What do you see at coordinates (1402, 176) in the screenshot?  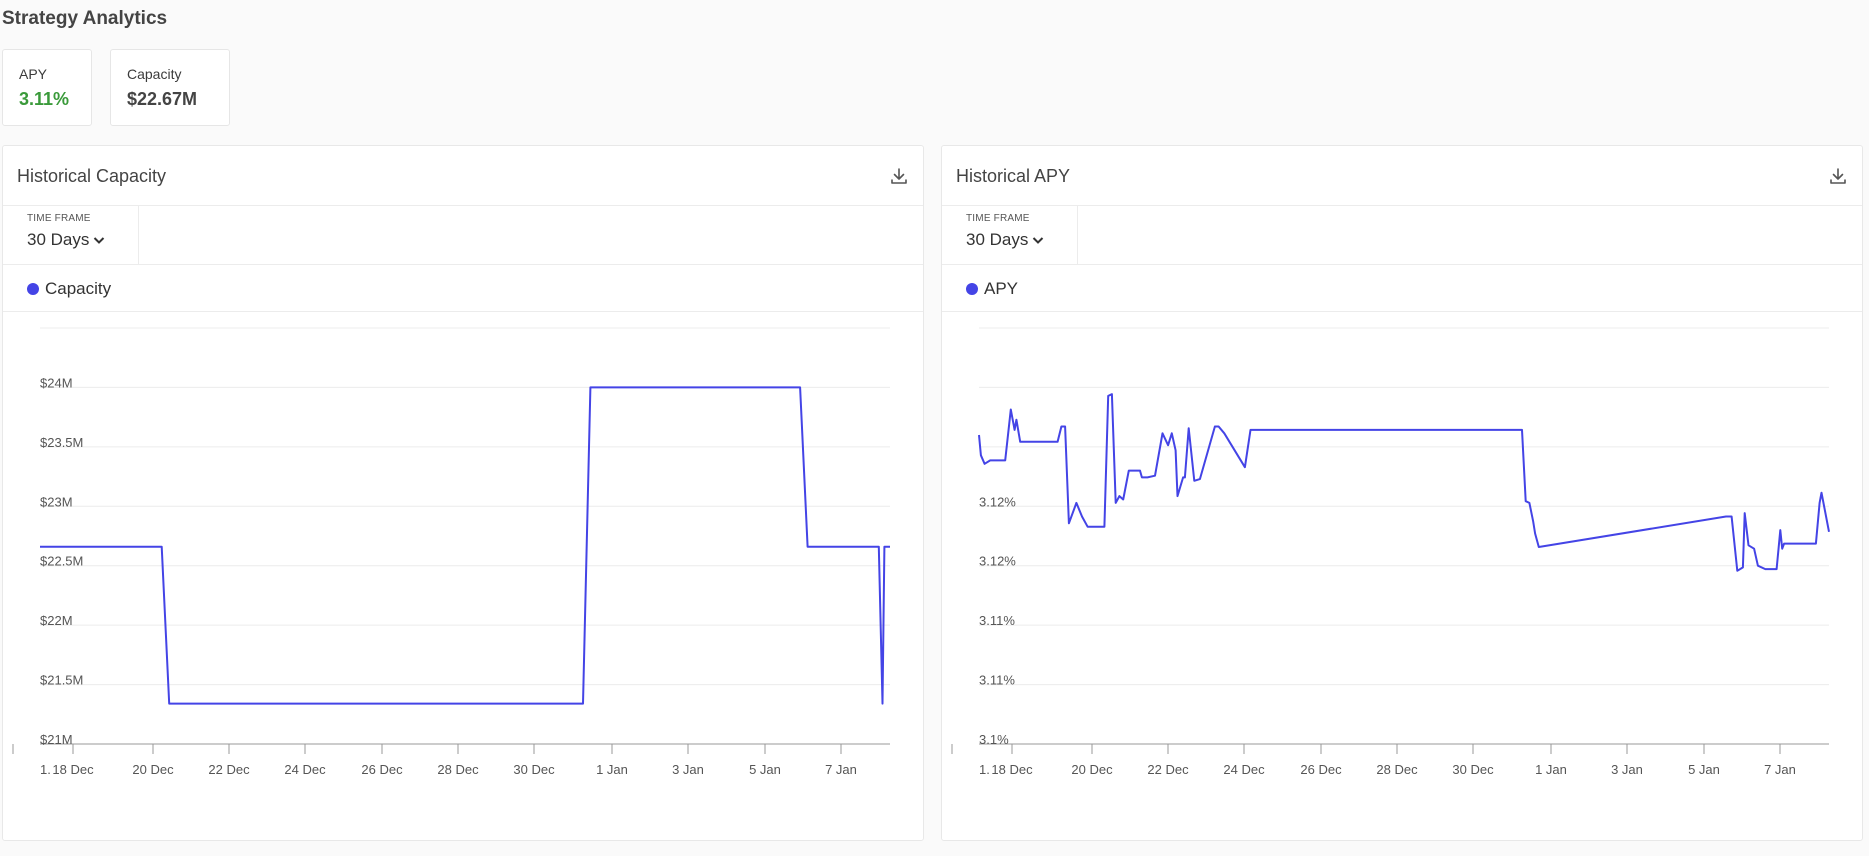 I see `panel-header: Historical APY` at bounding box center [1402, 176].